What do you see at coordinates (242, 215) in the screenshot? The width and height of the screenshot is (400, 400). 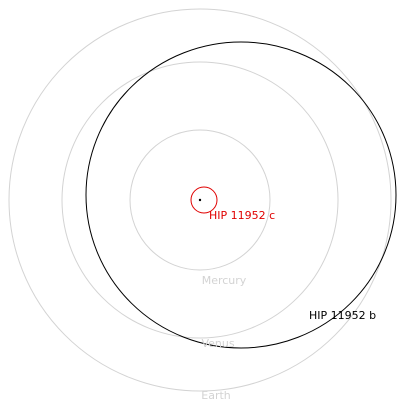 I see `planet-label: HIP 11952 c` at bounding box center [242, 215].